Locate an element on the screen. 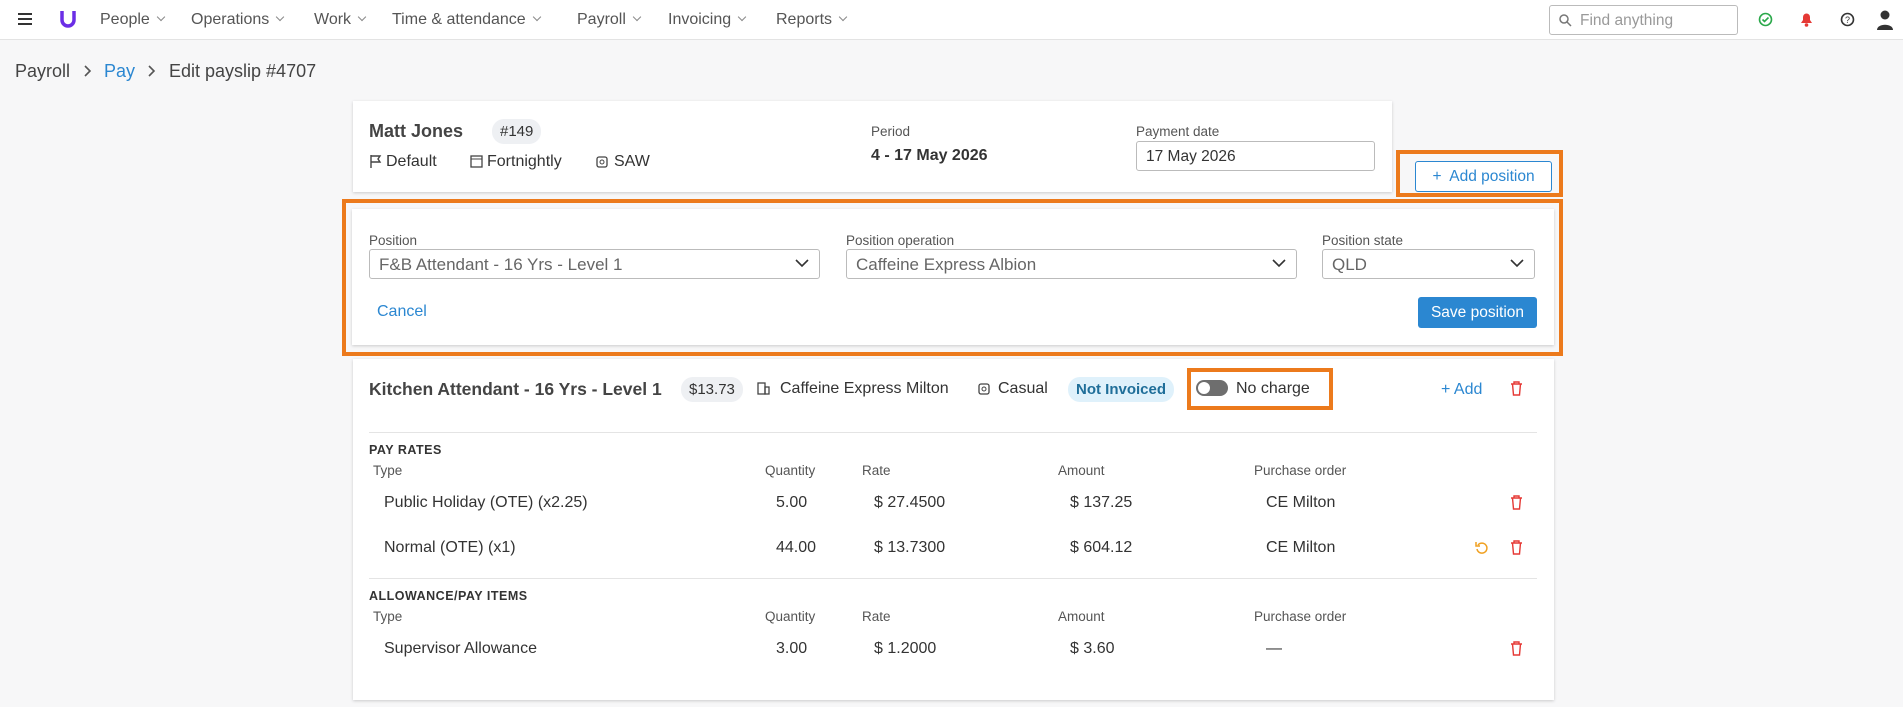 This screenshot has width=1903, height=707. field-label: Position is located at coordinates (393, 240).